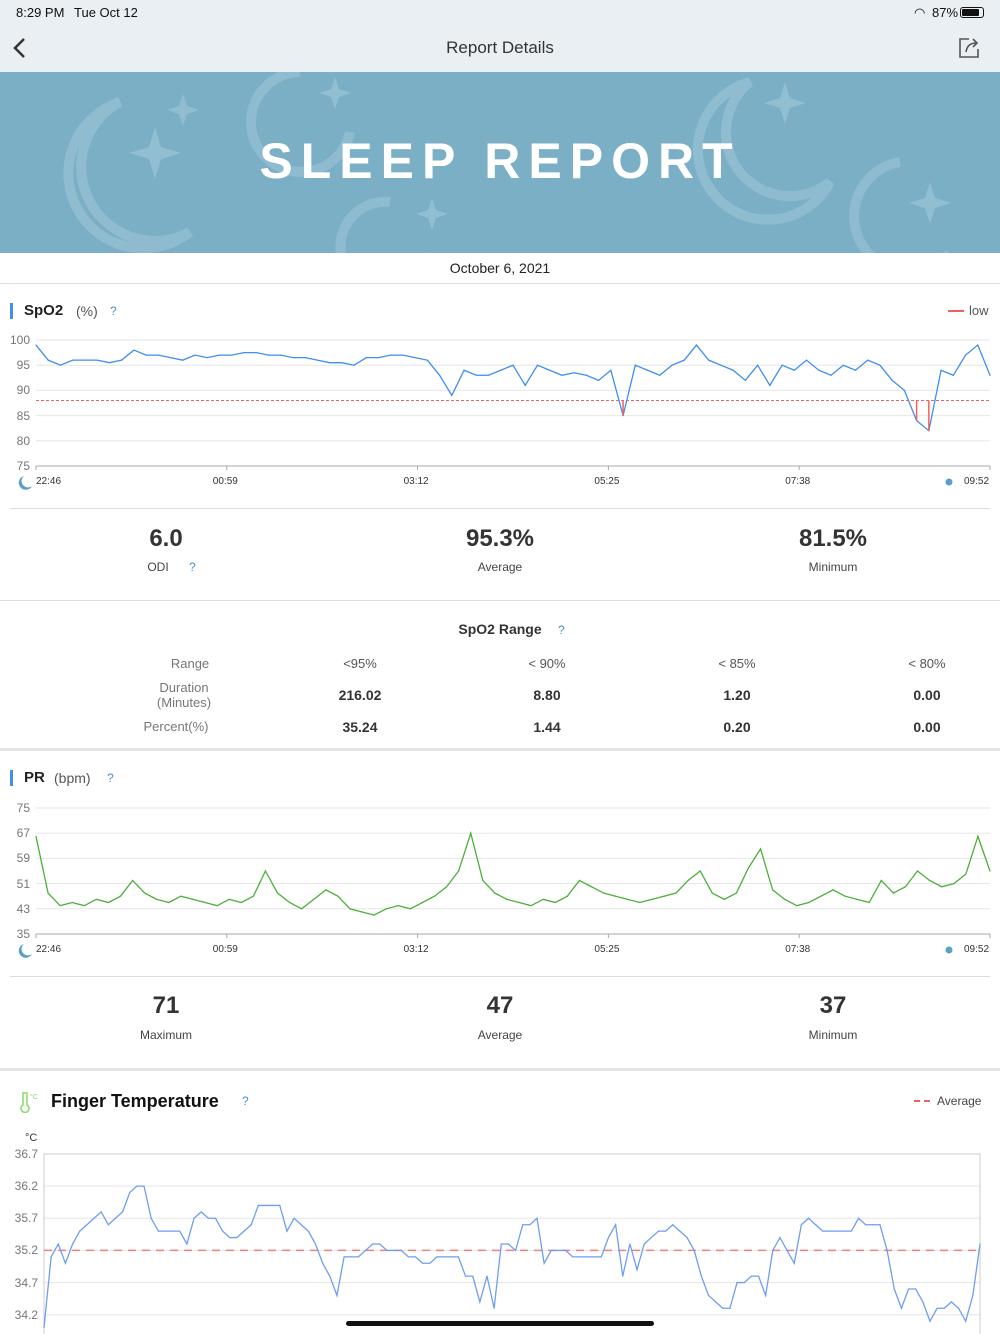 This screenshot has height=1334, width=1000. What do you see at coordinates (500, 161) in the screenshot?
I see `banner-title: SLEEP REPORT` at bounding box center [500, 161].